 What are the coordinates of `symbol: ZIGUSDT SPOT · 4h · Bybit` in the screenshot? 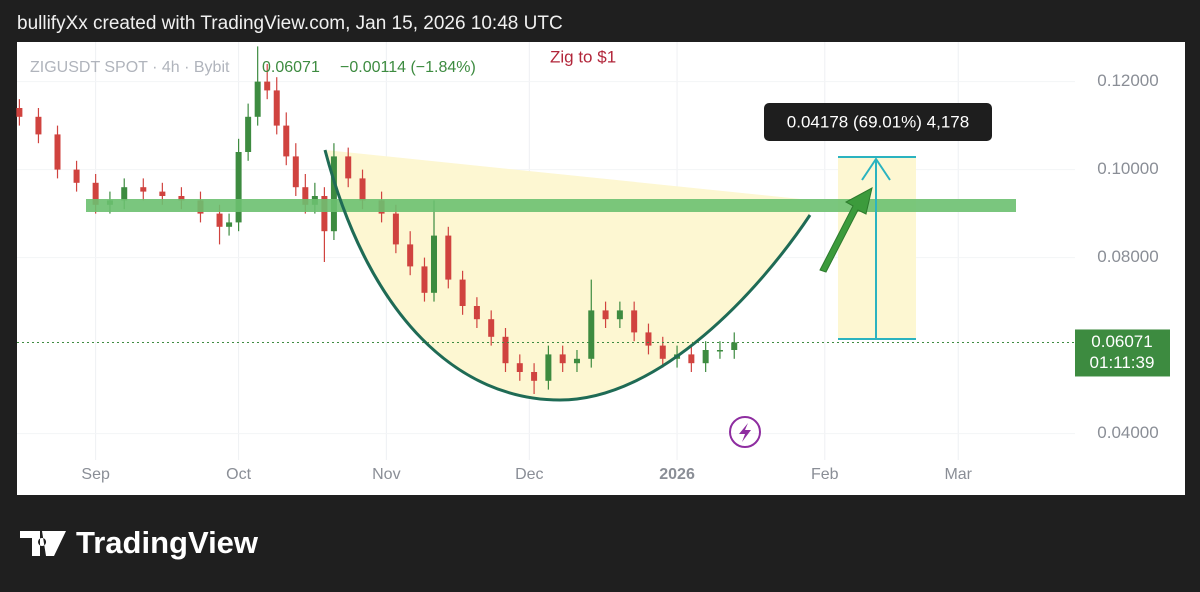 It's located at (130, 67).